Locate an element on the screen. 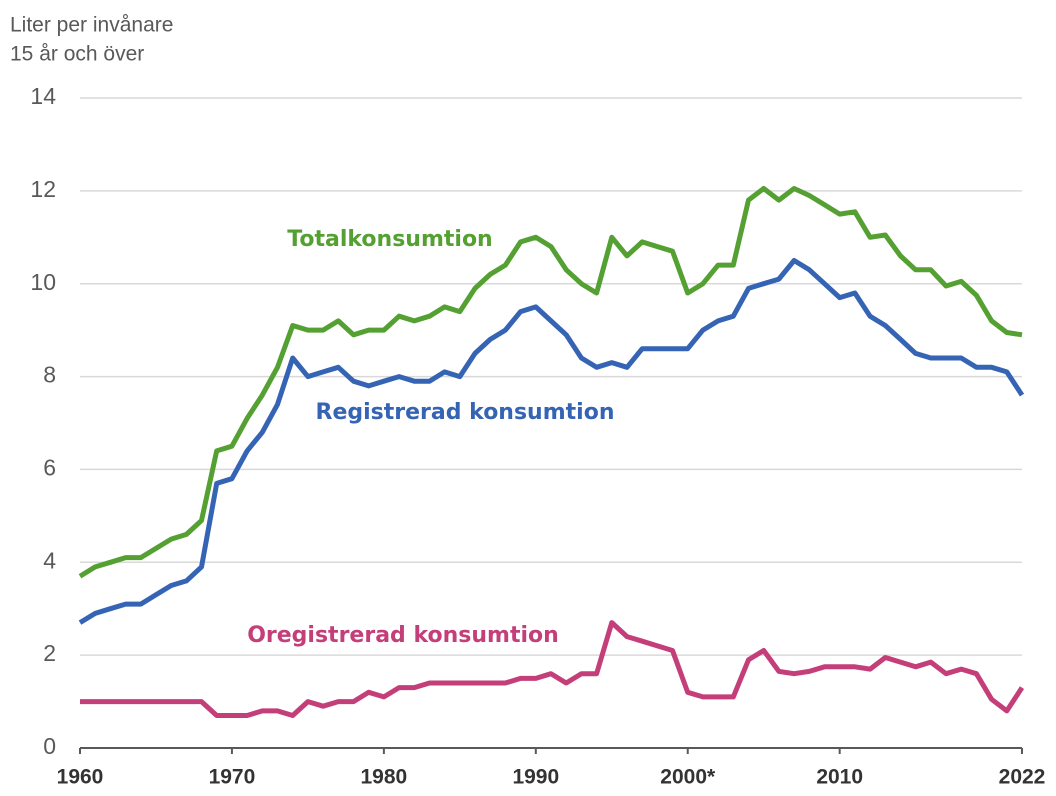  y-tick-label: 4 is located at coordinates (49, 560).